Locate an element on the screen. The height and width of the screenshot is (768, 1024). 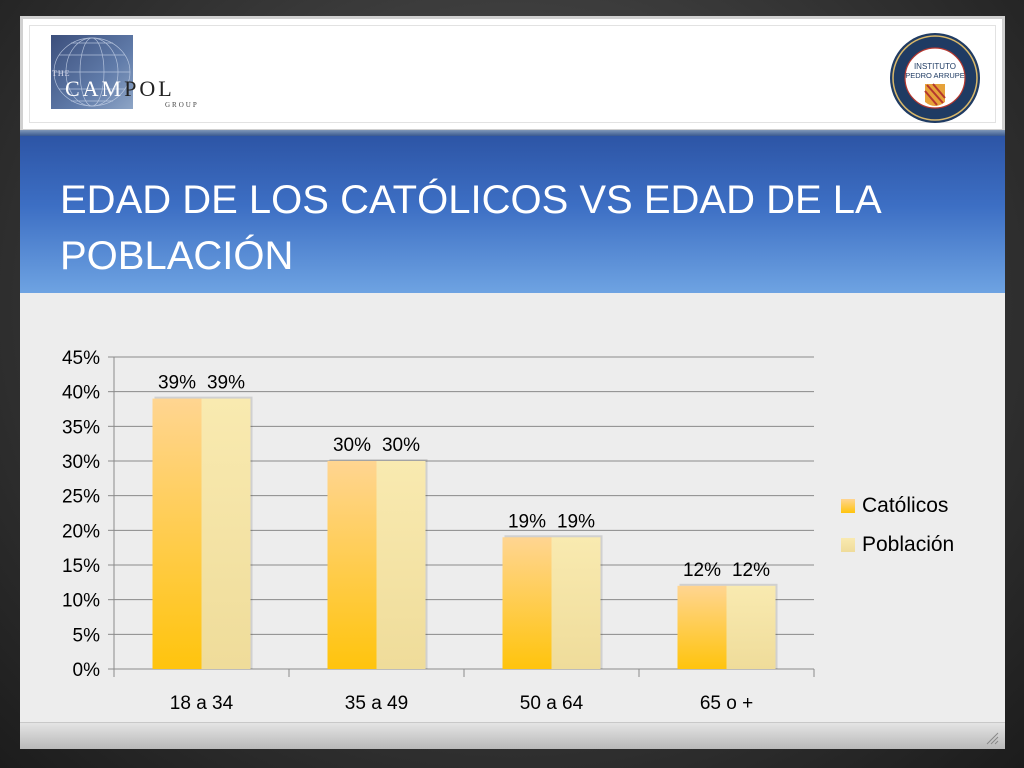
y-tick-label: 5% is located at coordinates (87, 635).